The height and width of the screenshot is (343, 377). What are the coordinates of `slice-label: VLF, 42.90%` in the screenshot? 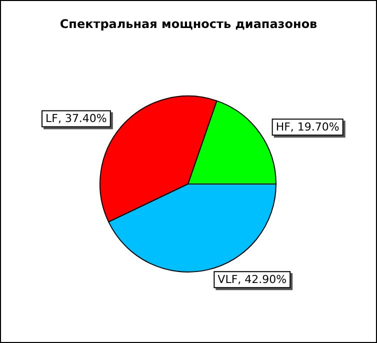 It's located at (252, 279).